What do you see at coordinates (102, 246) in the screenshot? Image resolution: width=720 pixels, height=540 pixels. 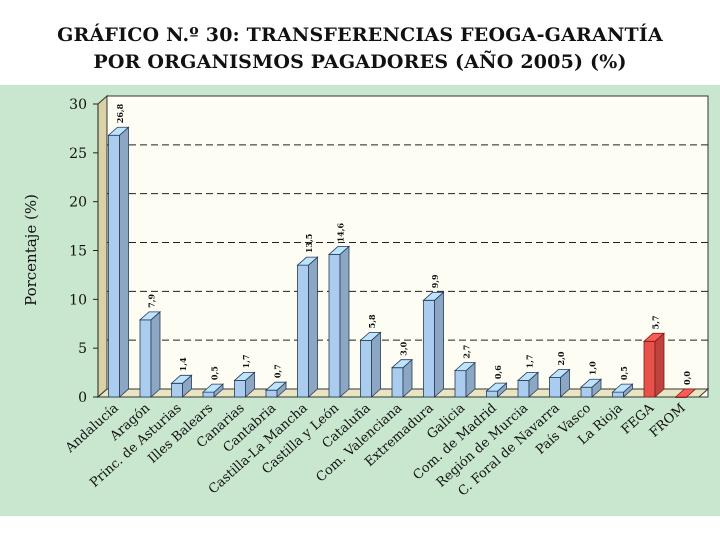 I see `left-wall` at bounding box center [102, 246].